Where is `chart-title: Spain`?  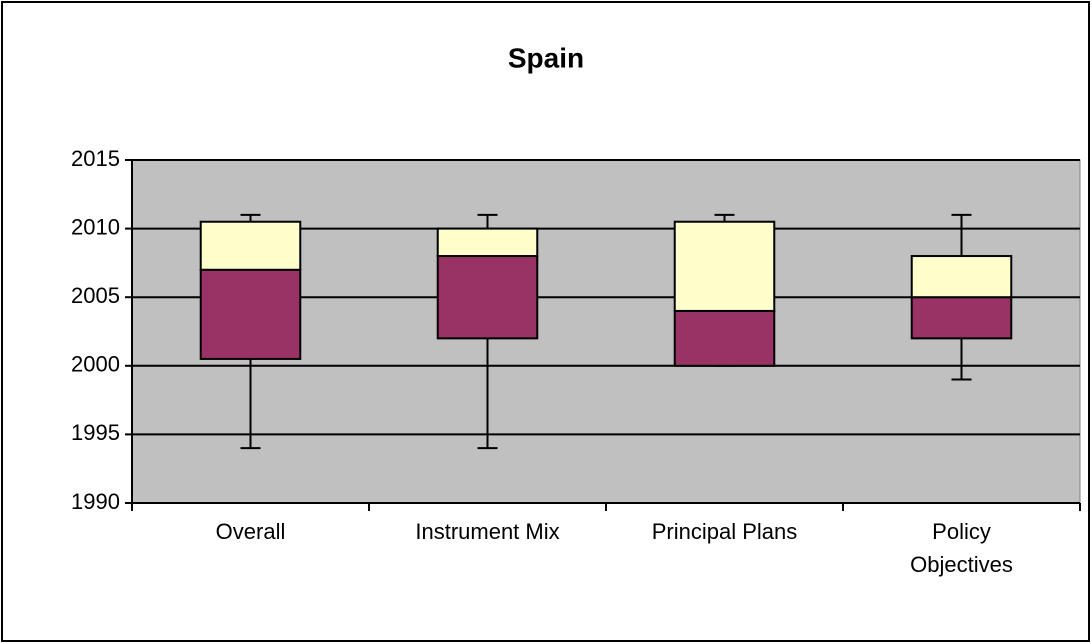
chart-title: Spain is located at coordinates (546, 57).